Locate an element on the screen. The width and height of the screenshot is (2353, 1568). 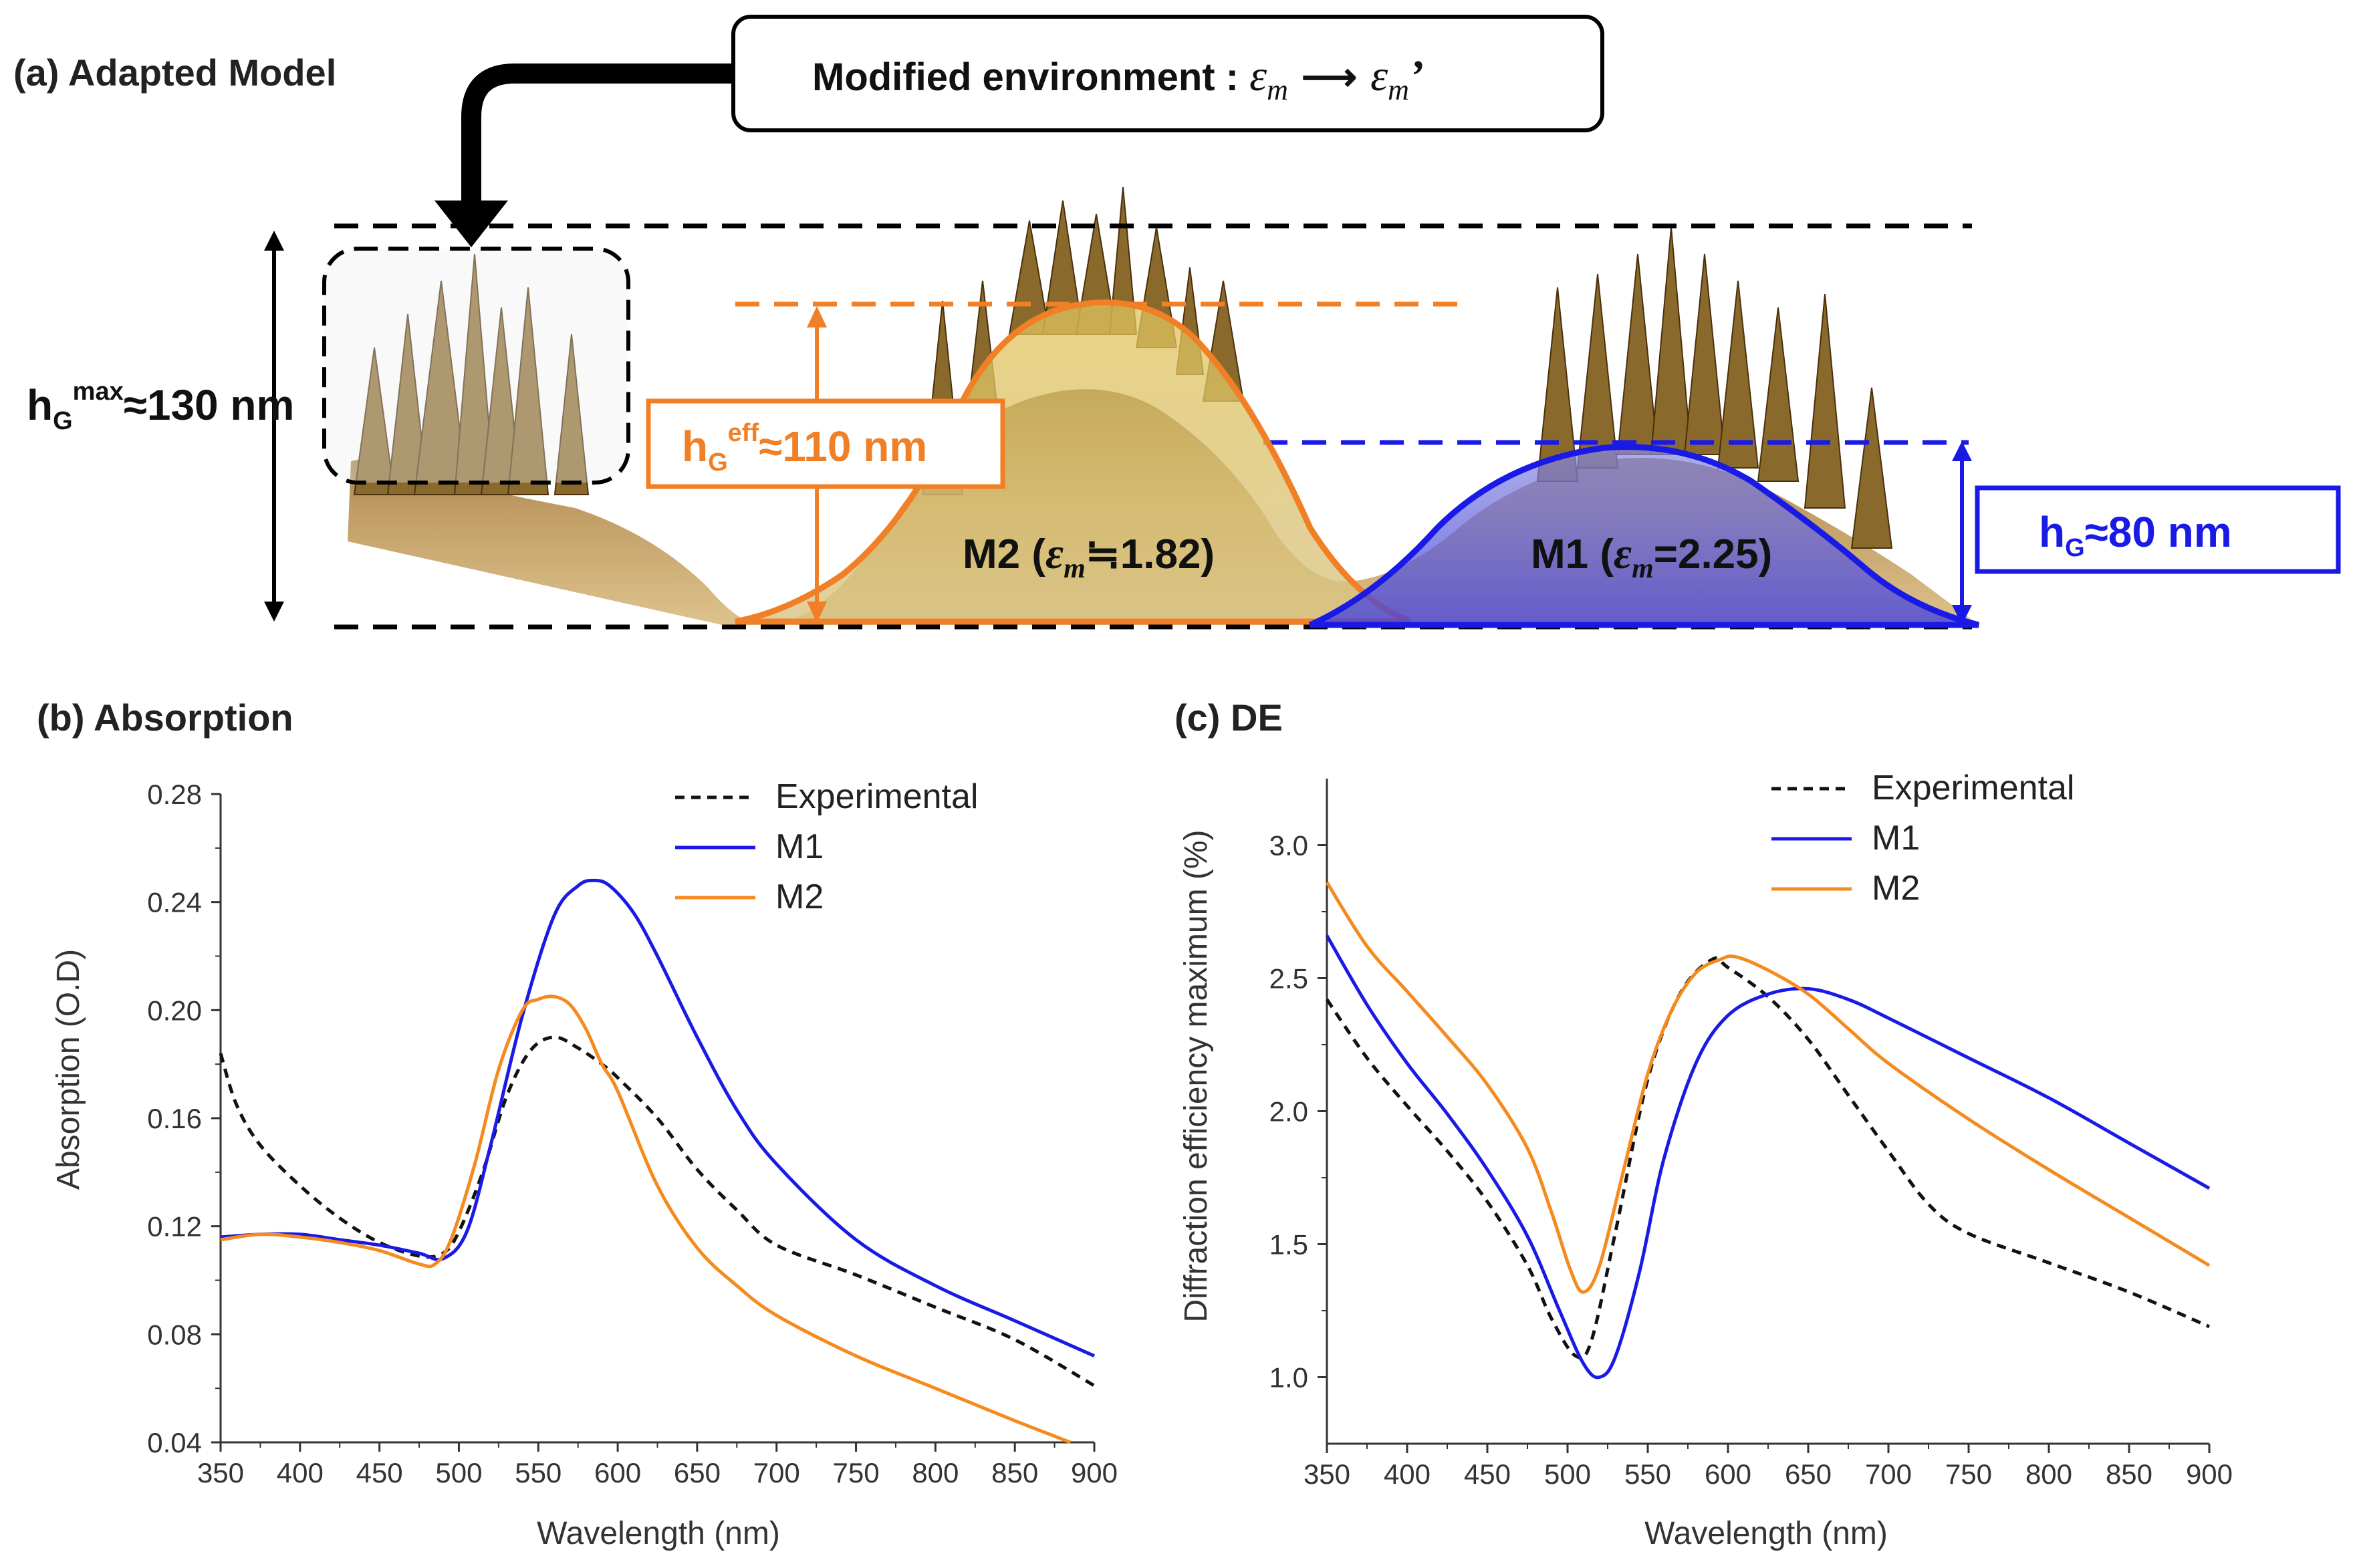
m1-profile is located at coordinates (1644, 536).